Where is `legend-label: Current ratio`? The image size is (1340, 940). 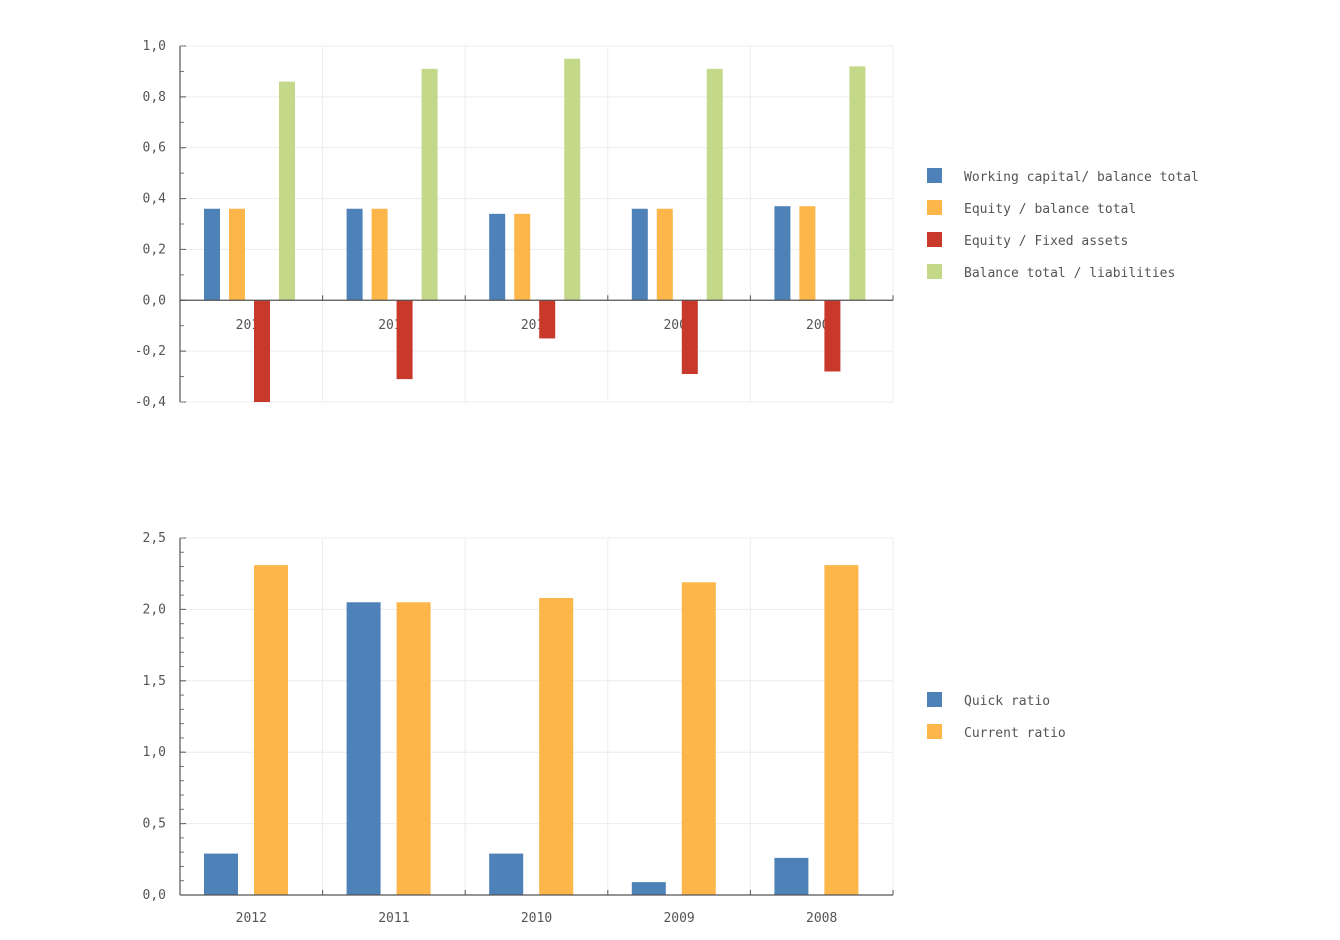 legend-label: Current ratio is located at coordinates (1015, 733).